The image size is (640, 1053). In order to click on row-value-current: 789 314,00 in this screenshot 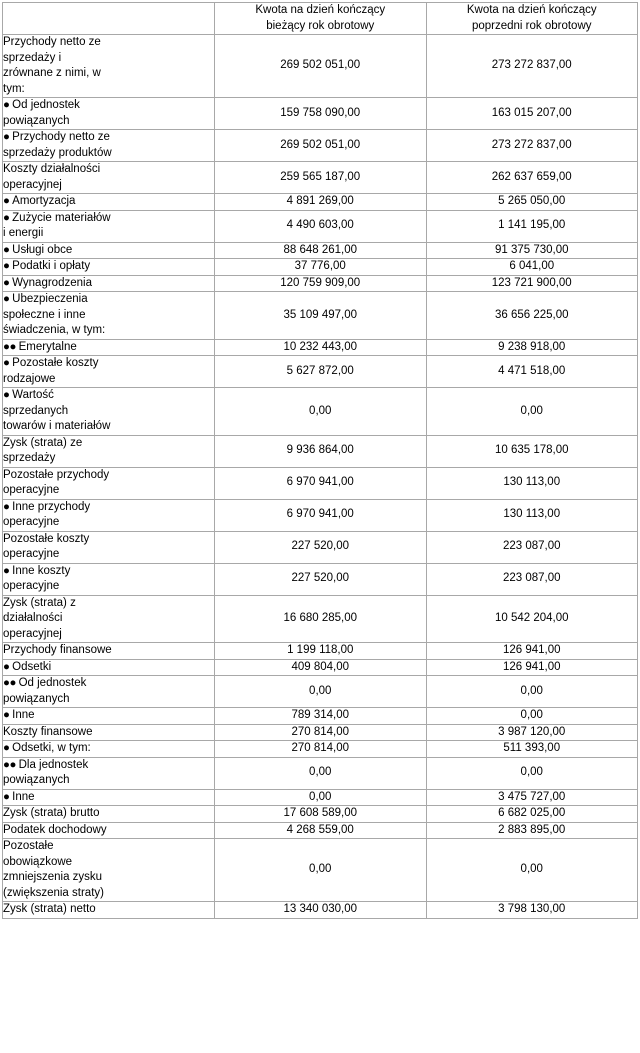, I will do `click(320, 716)`.